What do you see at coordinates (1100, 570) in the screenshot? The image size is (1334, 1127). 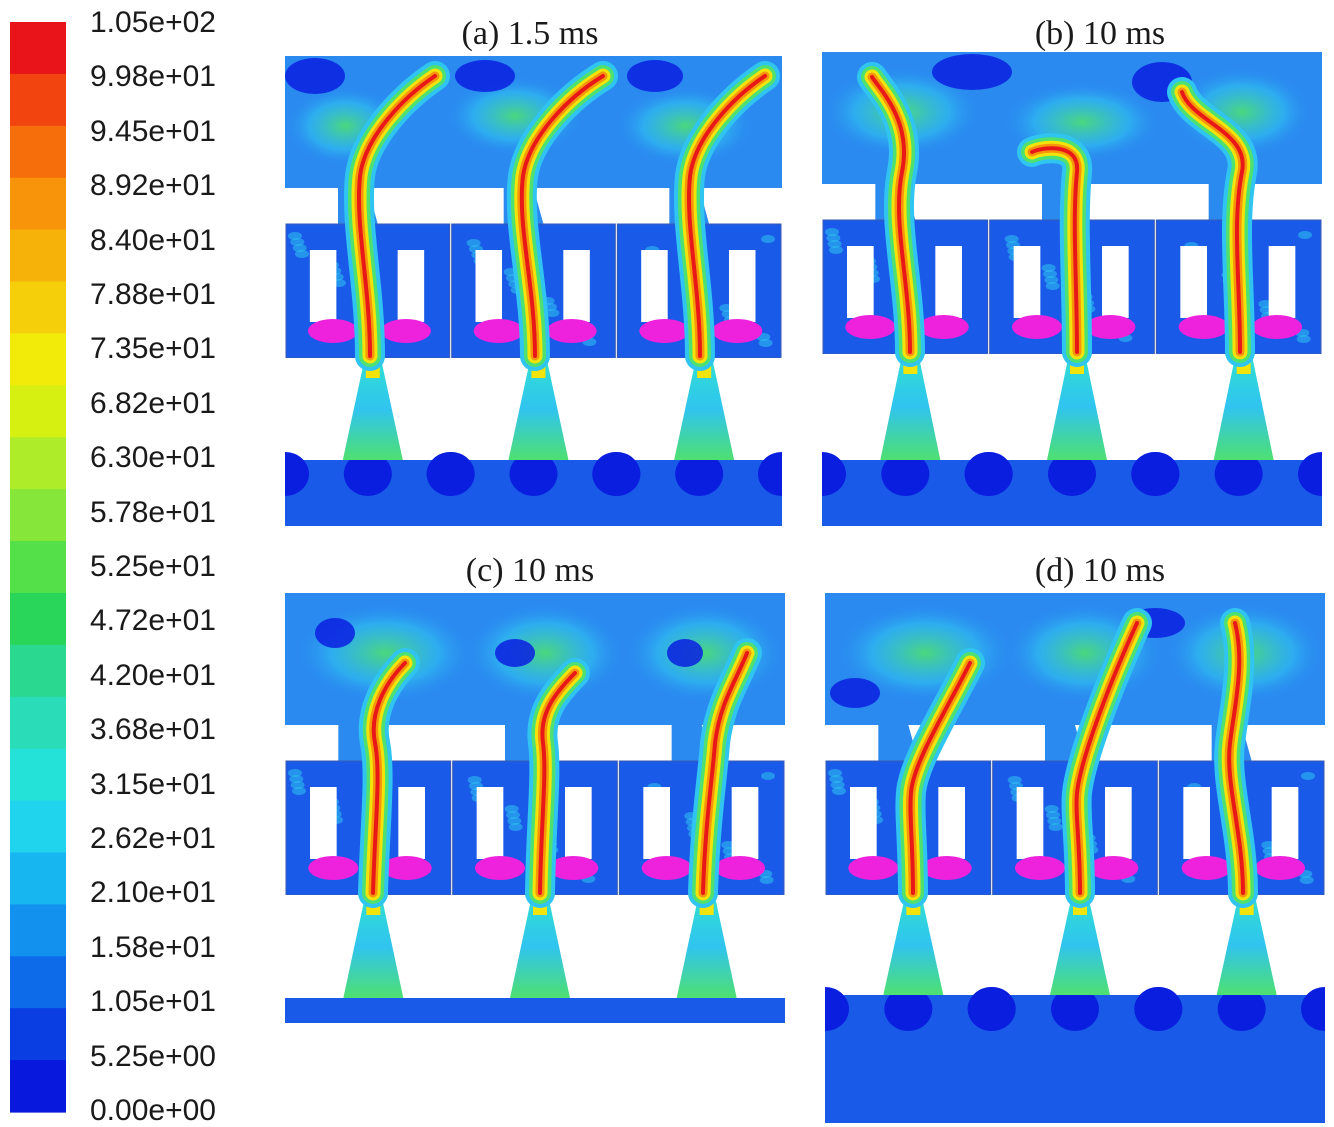 I see `panel-title-d: (d) 10 ms` at bounding box center [1100, 570].